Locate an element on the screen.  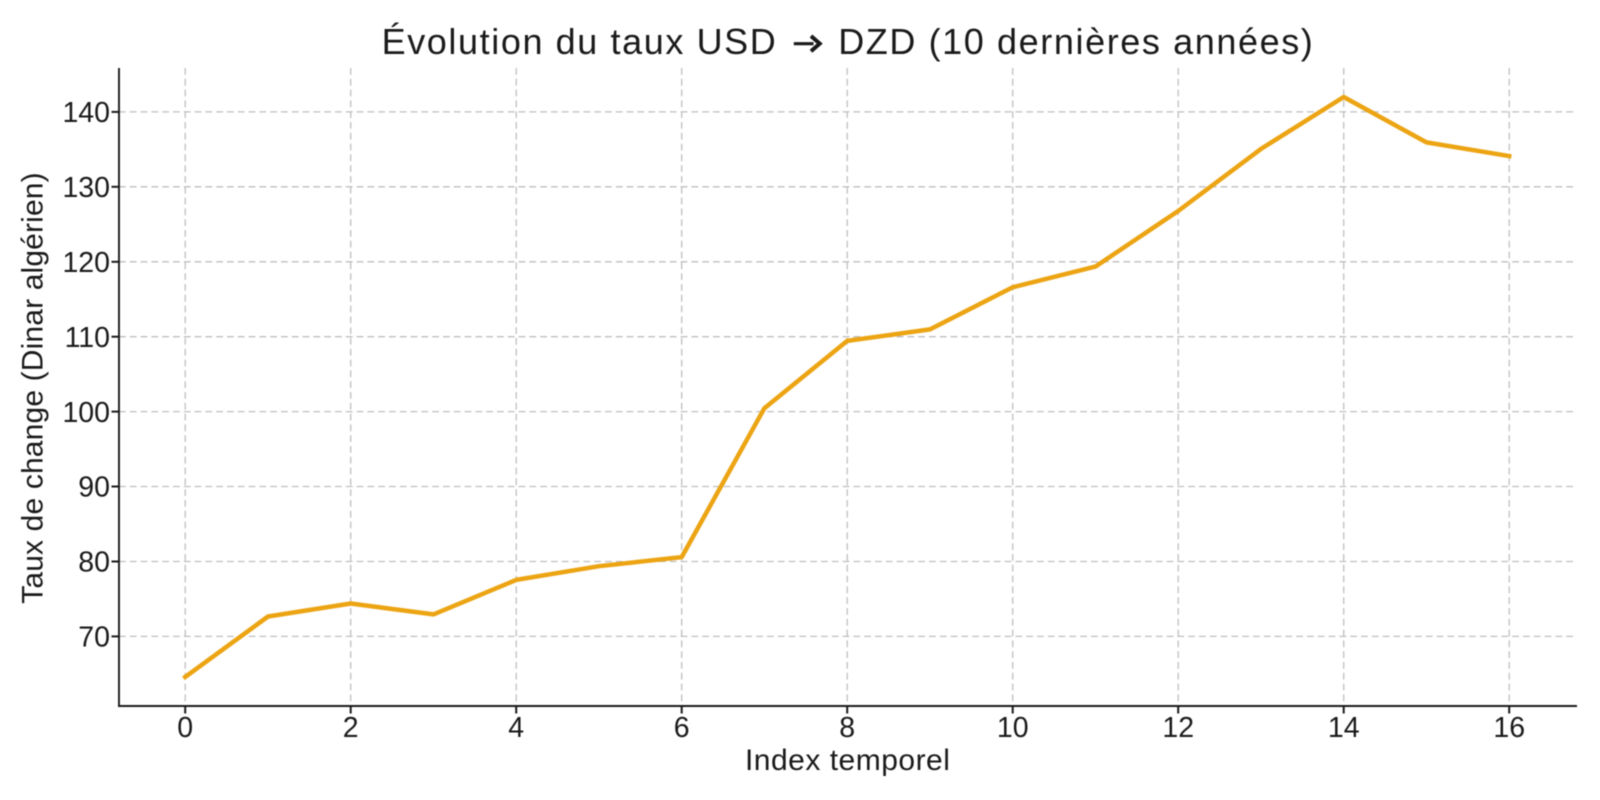
svg-text: 70 is located at coordinates (94, 638).